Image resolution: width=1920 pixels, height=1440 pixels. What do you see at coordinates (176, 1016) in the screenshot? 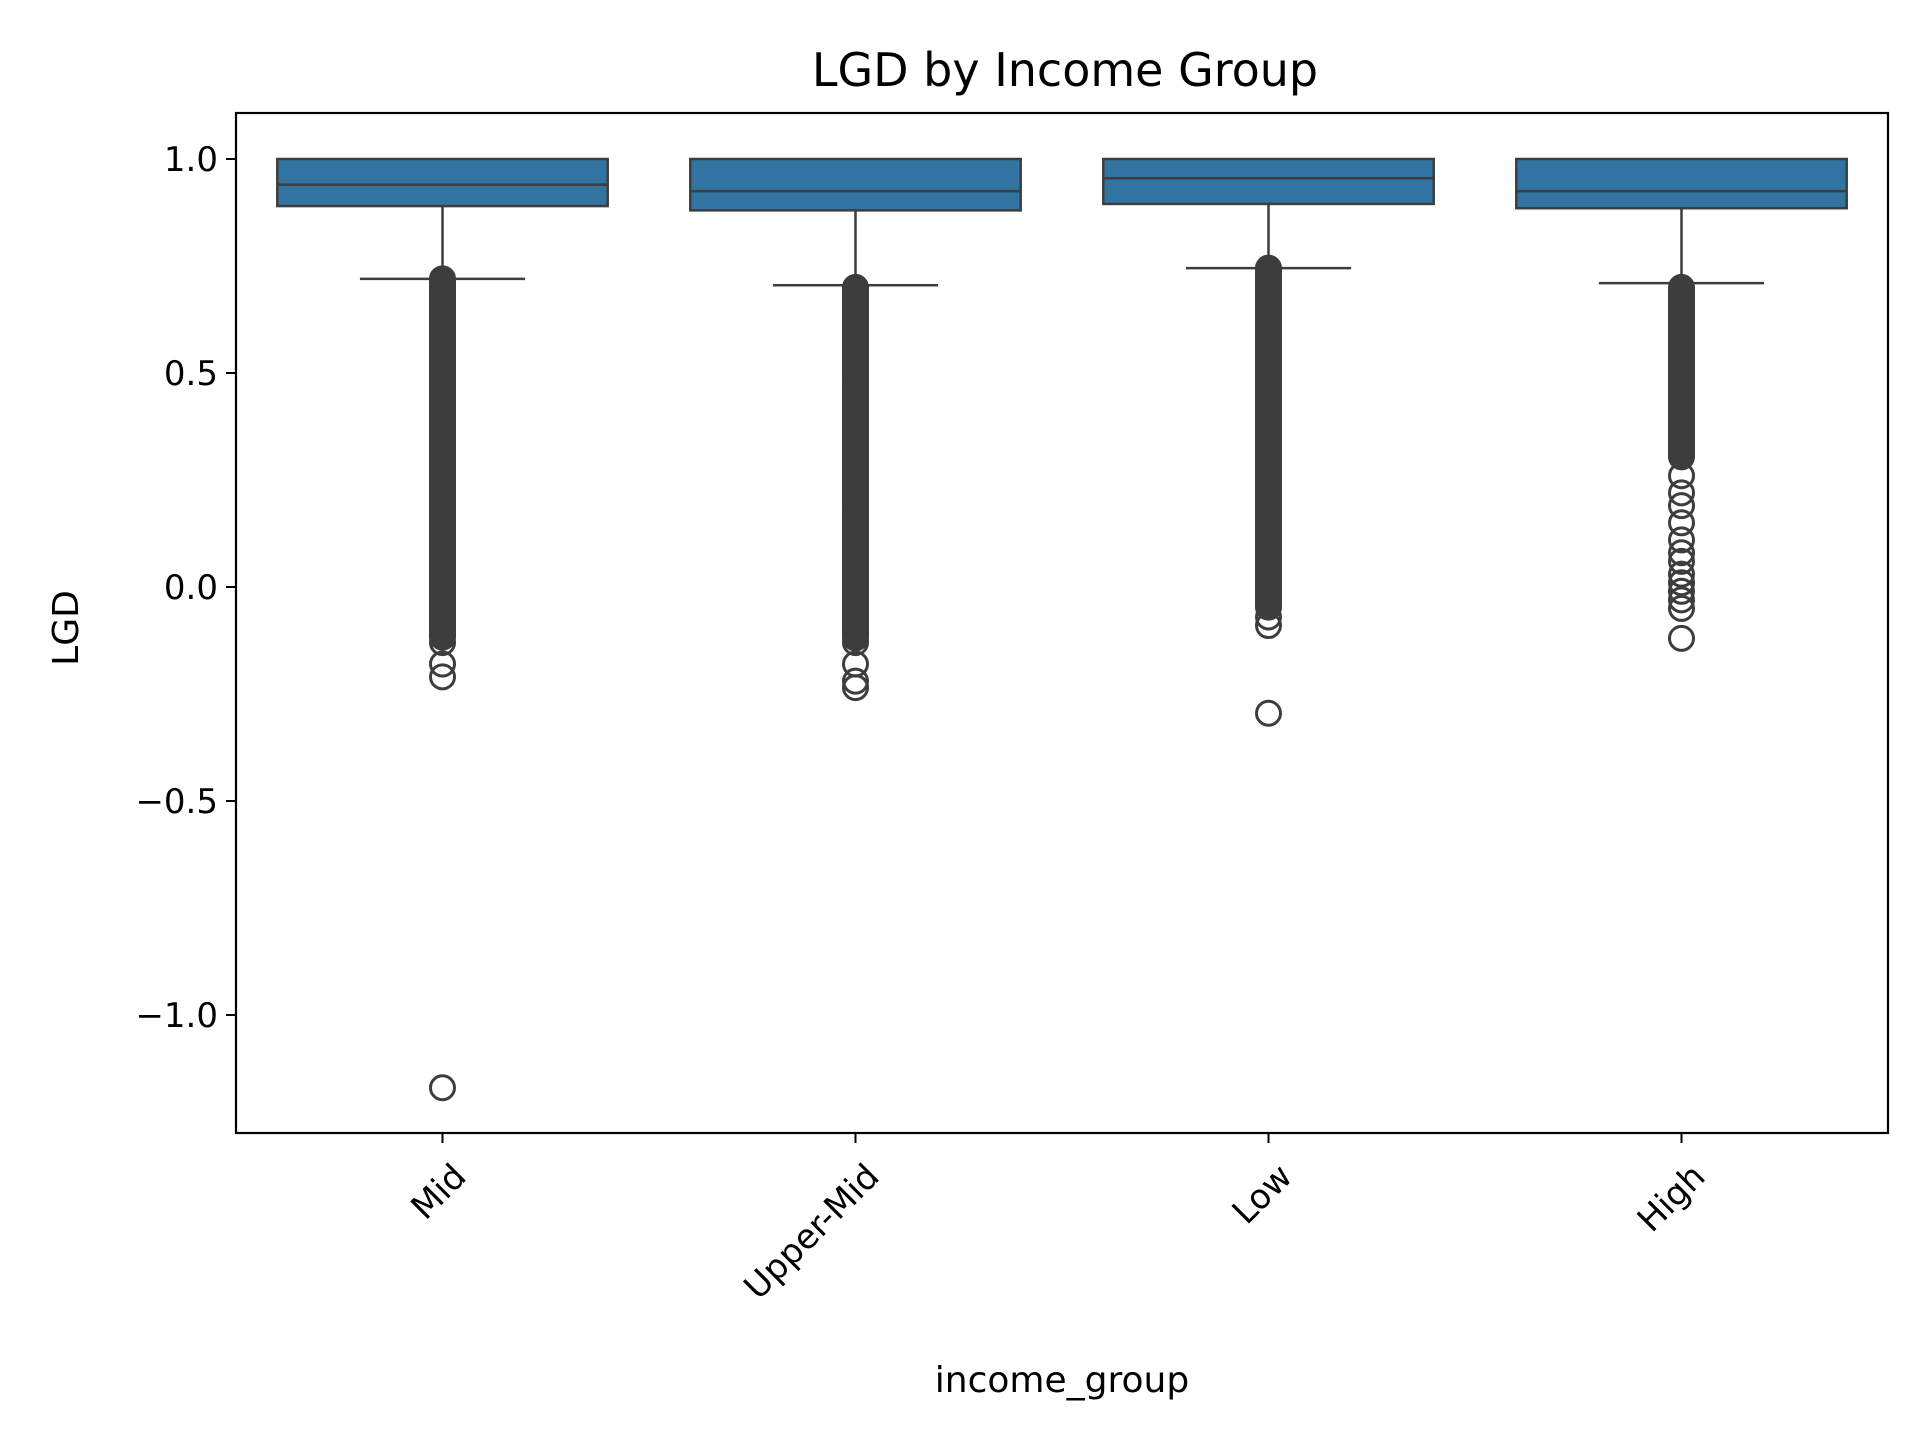
I see `y-tick-label: −1.0` at bounding box center [176, 1016].